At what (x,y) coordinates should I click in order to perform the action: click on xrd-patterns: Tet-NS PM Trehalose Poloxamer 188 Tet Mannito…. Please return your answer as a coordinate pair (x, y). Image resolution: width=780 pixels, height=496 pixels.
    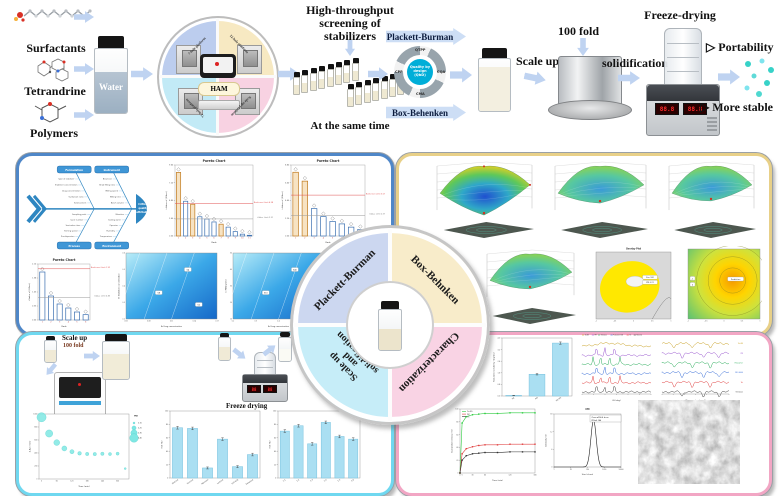
    Looking at the image, I should click on (616, 367).